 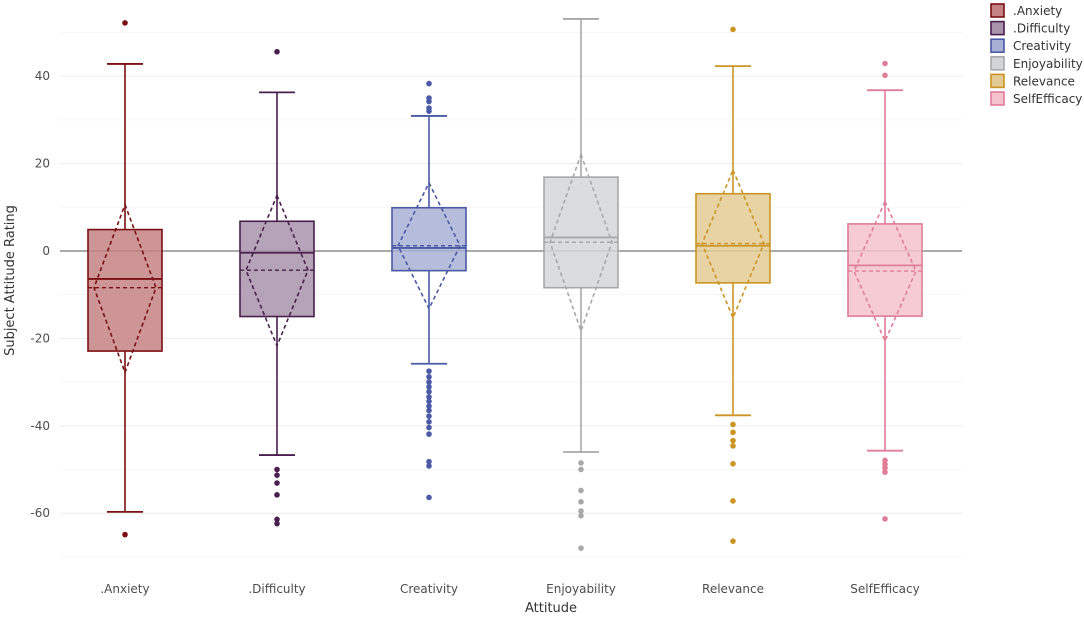 I want to click on y-tick-label: 40, so click(x=42, y=76).